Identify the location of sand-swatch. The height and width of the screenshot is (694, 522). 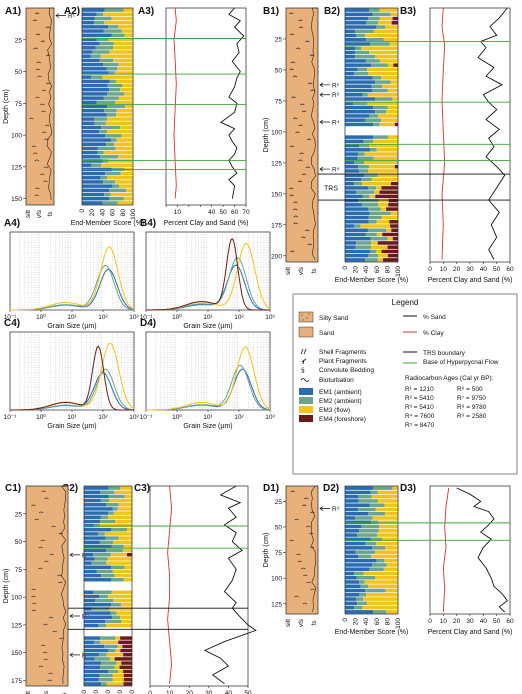
(306, 332).